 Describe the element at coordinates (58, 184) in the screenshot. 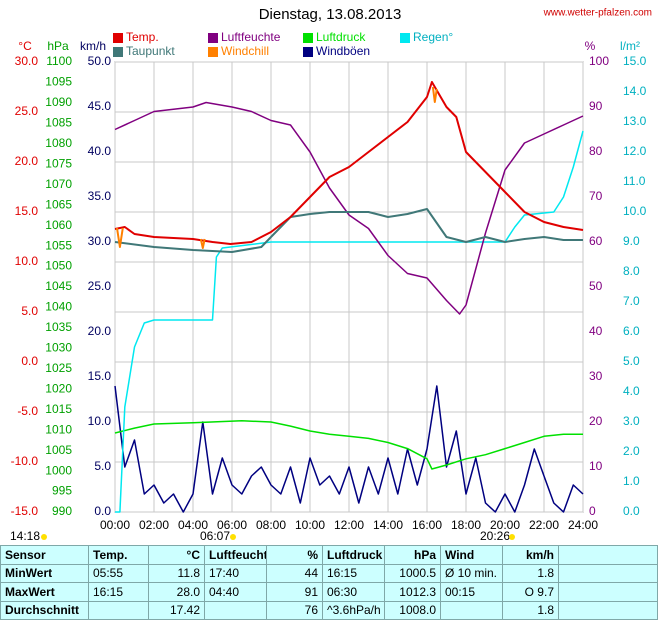

I see `y-tick-label: 1070` at that location.